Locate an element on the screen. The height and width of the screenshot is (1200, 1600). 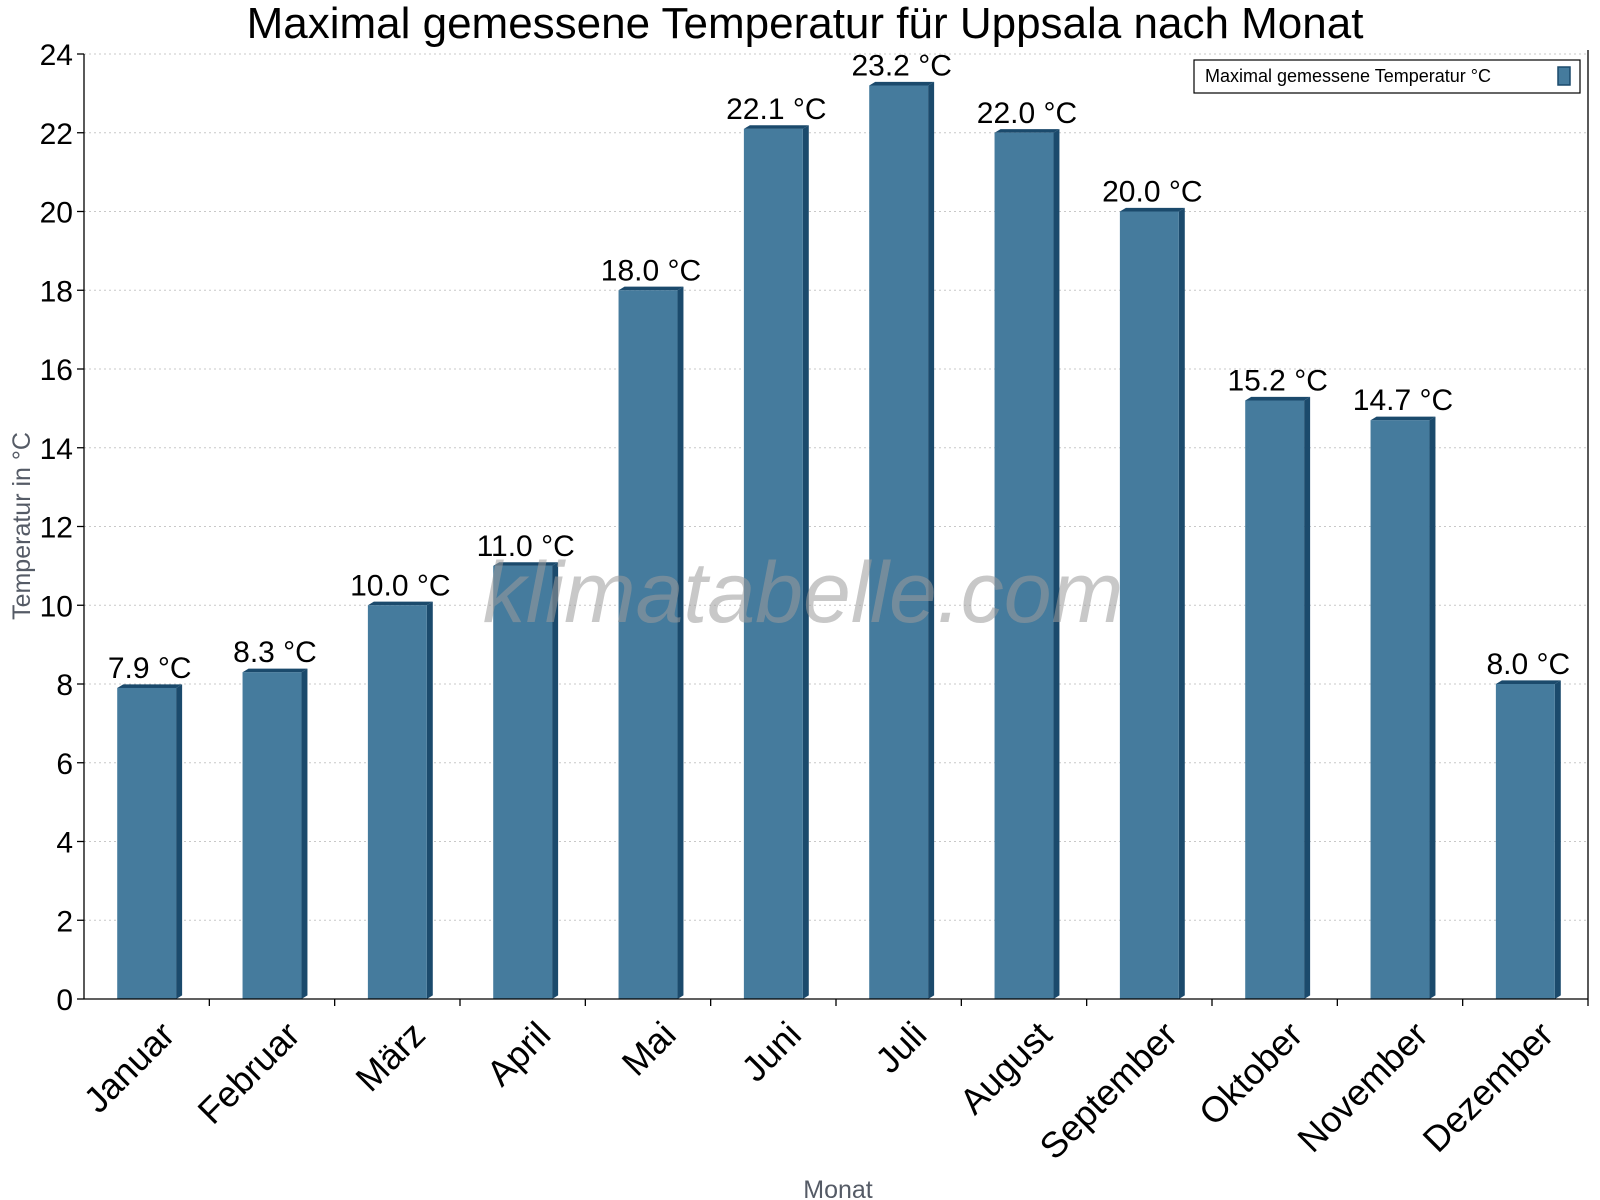
y-tick-label: 18 is located at coordinates (56, 291).